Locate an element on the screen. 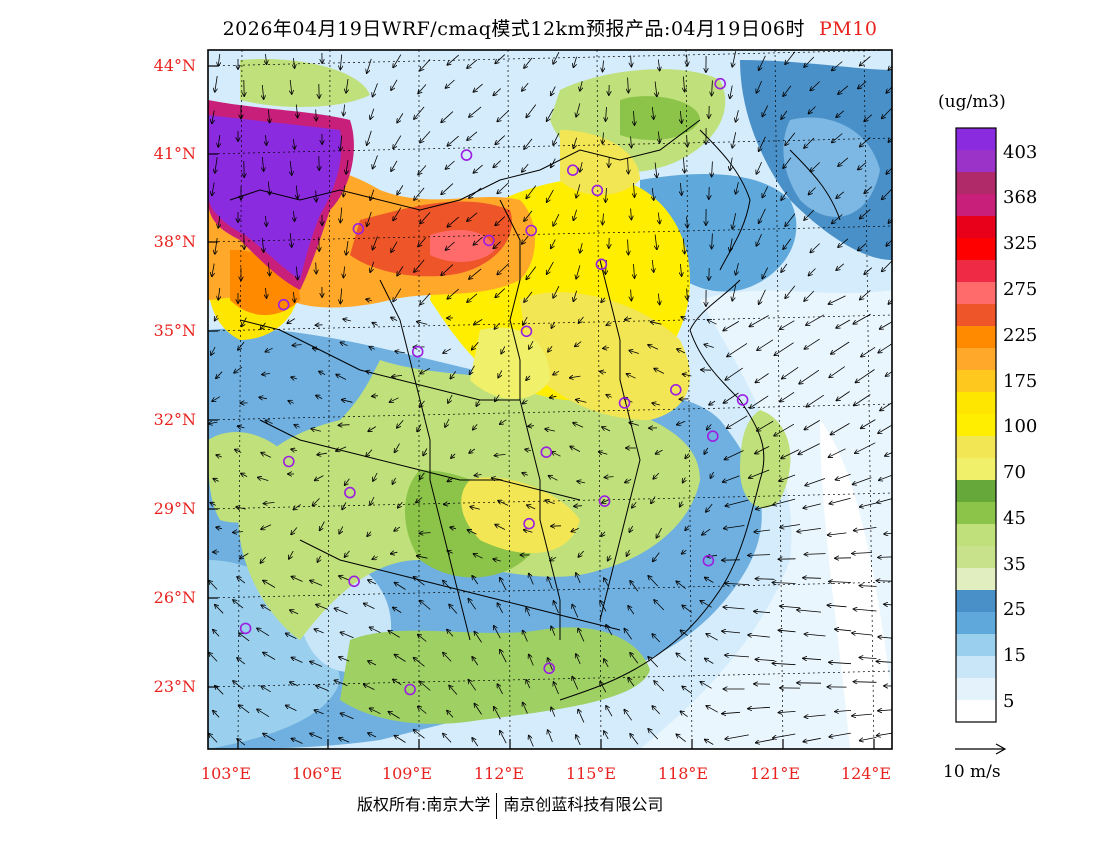  lat-label-41: 41°N is located at coordinates (174, 153).